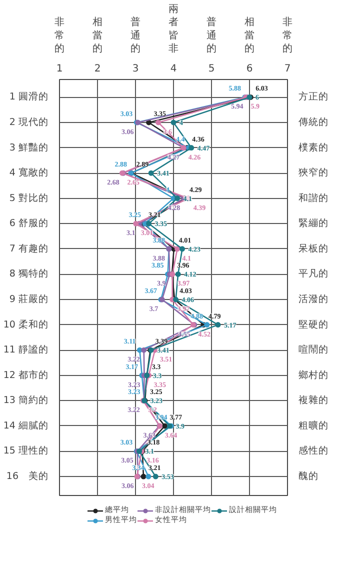  Describe the element at coordinates (313, 198) in the screenshot. I see `y2-tick-label: 和諧的` at that location.